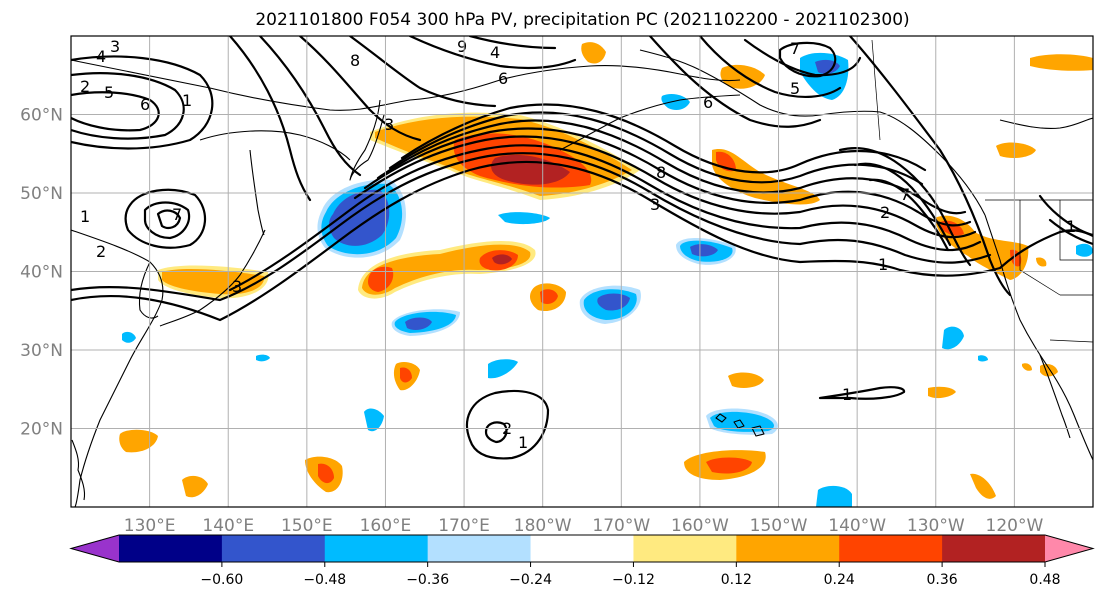 Image resolution: width=1105 pixels, height=601 pixels. I want to click on precip-blue-172w-core, so click(613, 302).